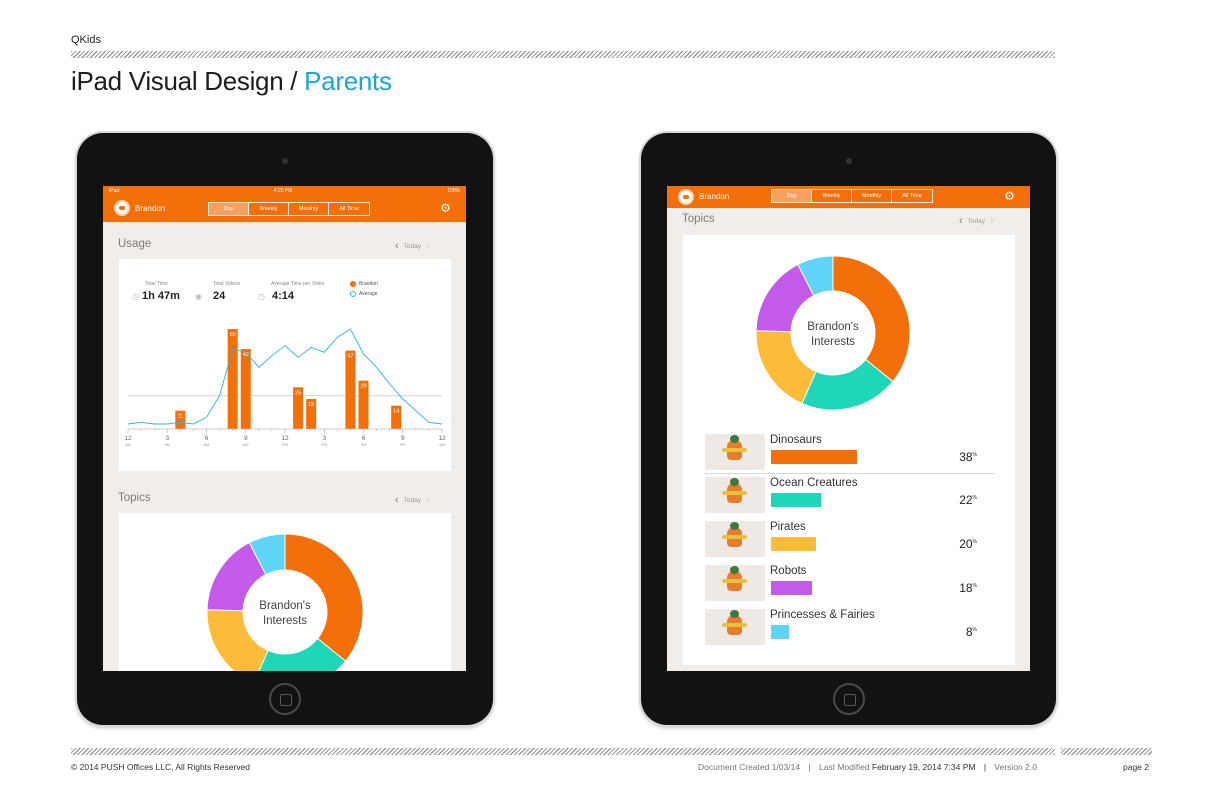 This screenshot has width=1224, height=792. What do you see at coordinates (822, 615) in the screenshot?
I see `interest-name: Princesses & Fairies` at bounding box center [822, 615].